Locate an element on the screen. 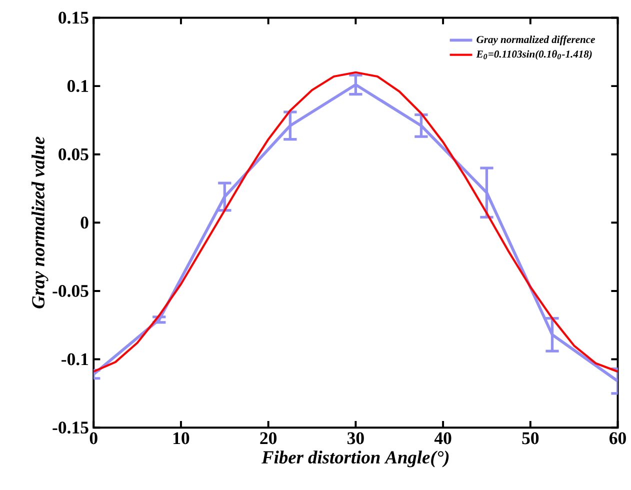 This screenshot has width=631, height=490. y-axis-title: Gray normalized value is located at coordinates (40, 222).